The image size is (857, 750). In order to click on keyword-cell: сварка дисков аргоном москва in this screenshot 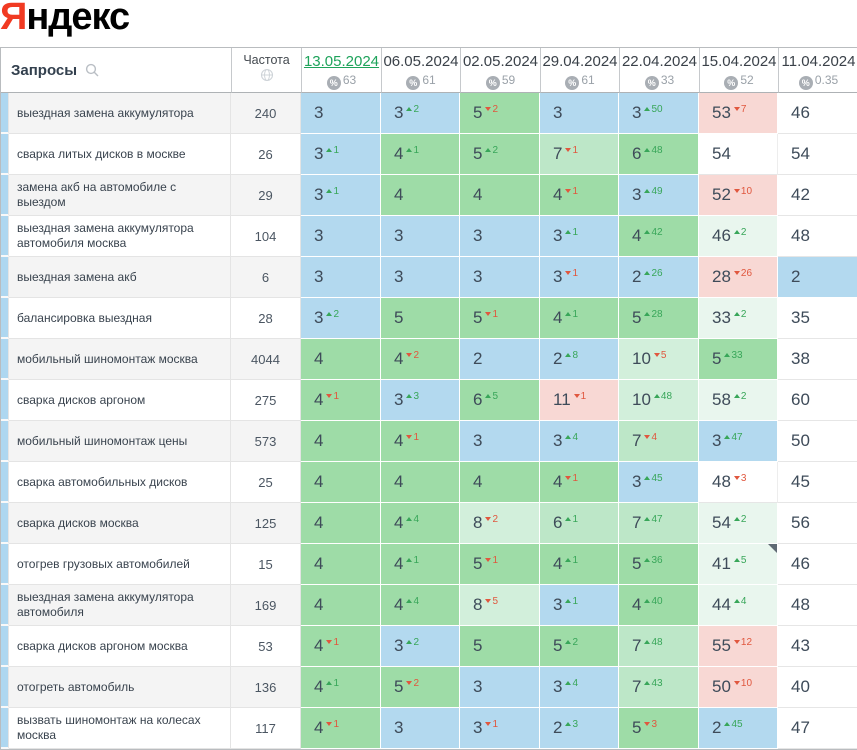, I will do `click(120, 646)`.